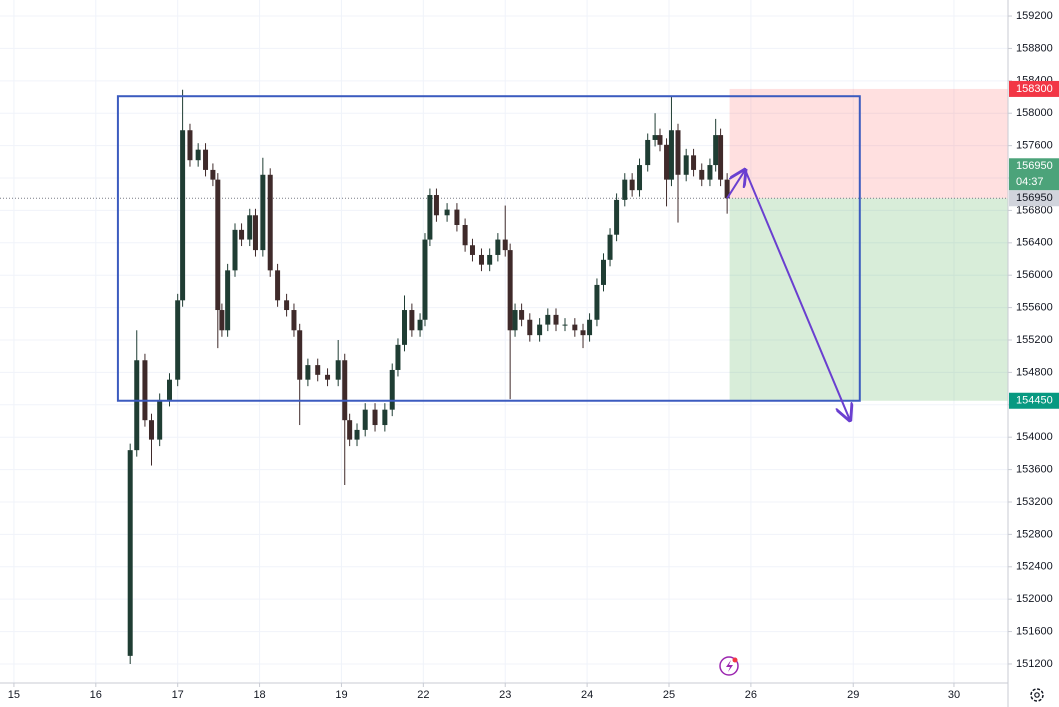  Describe the element at coordinates (1034, 631) in the screenshot. I see `y-tick-label: 151600` at that location.